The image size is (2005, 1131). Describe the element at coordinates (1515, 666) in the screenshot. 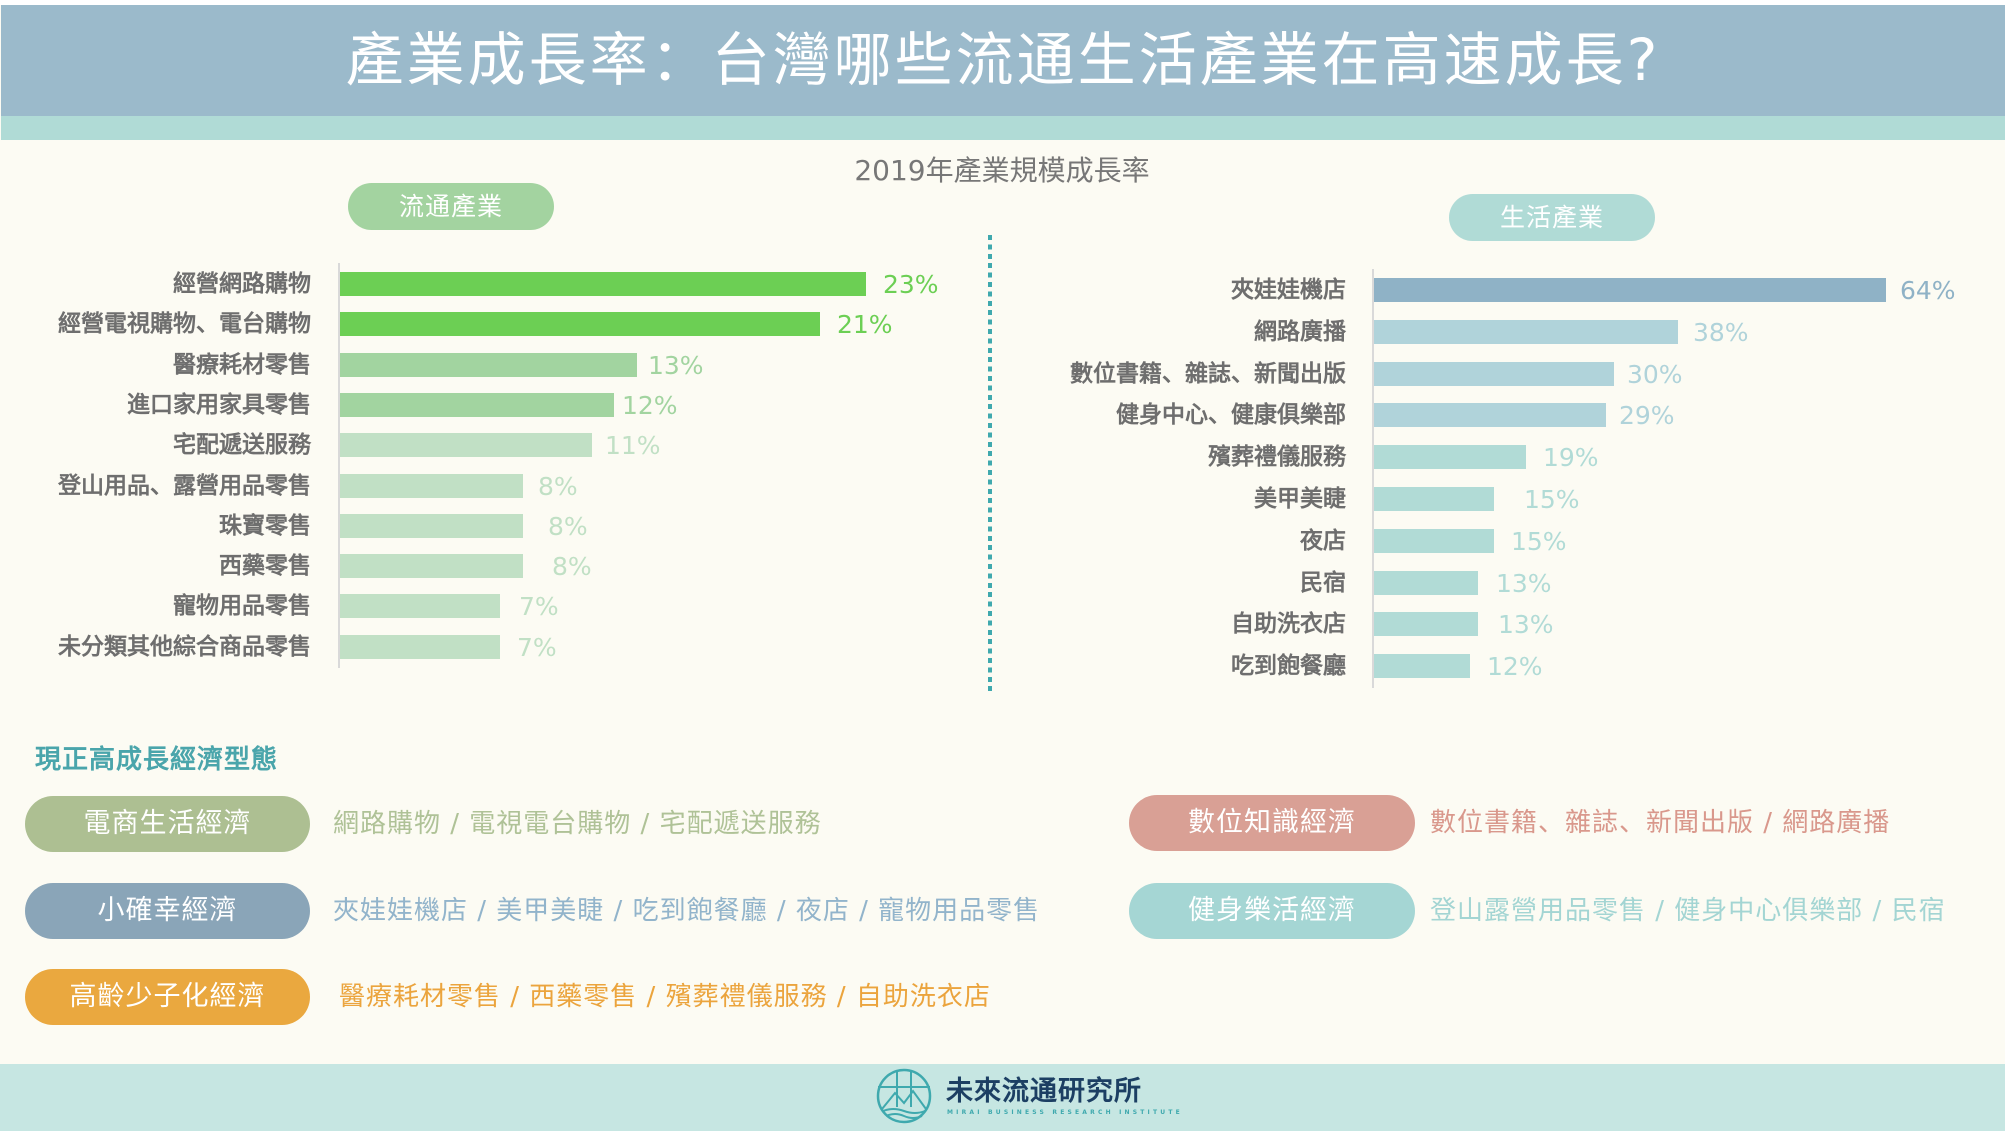

I see `right-value-label: 12%` at that location.